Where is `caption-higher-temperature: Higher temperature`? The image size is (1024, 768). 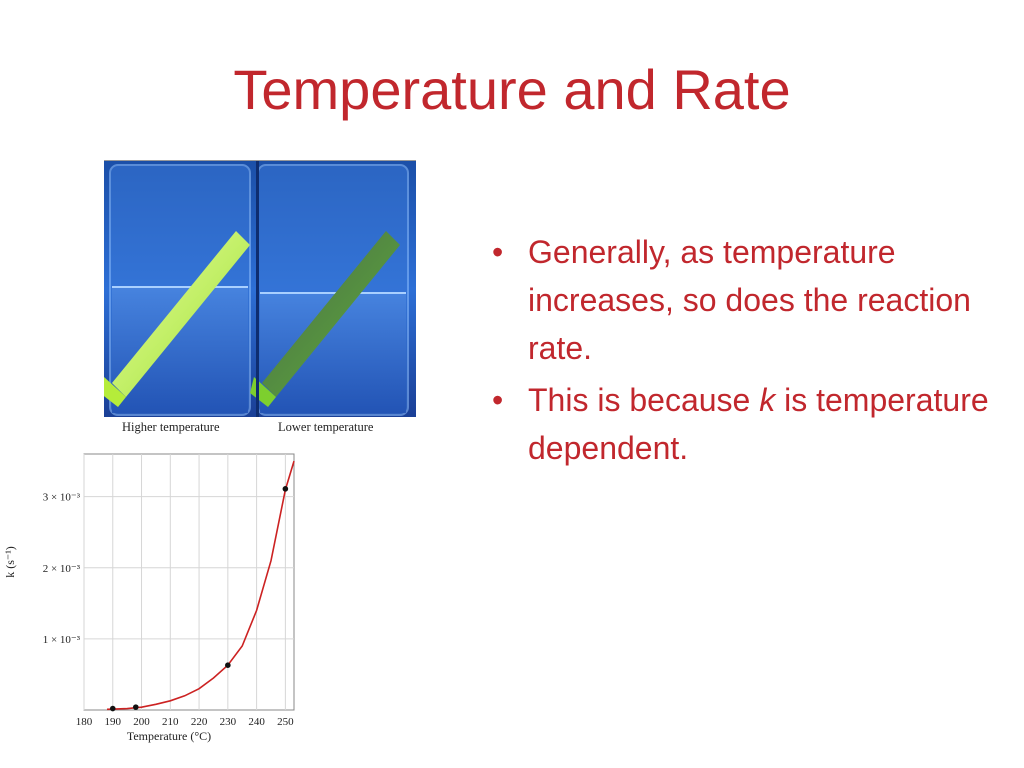
caption-higher-temperature: Higher temperature is located at coordinates (171, 427).